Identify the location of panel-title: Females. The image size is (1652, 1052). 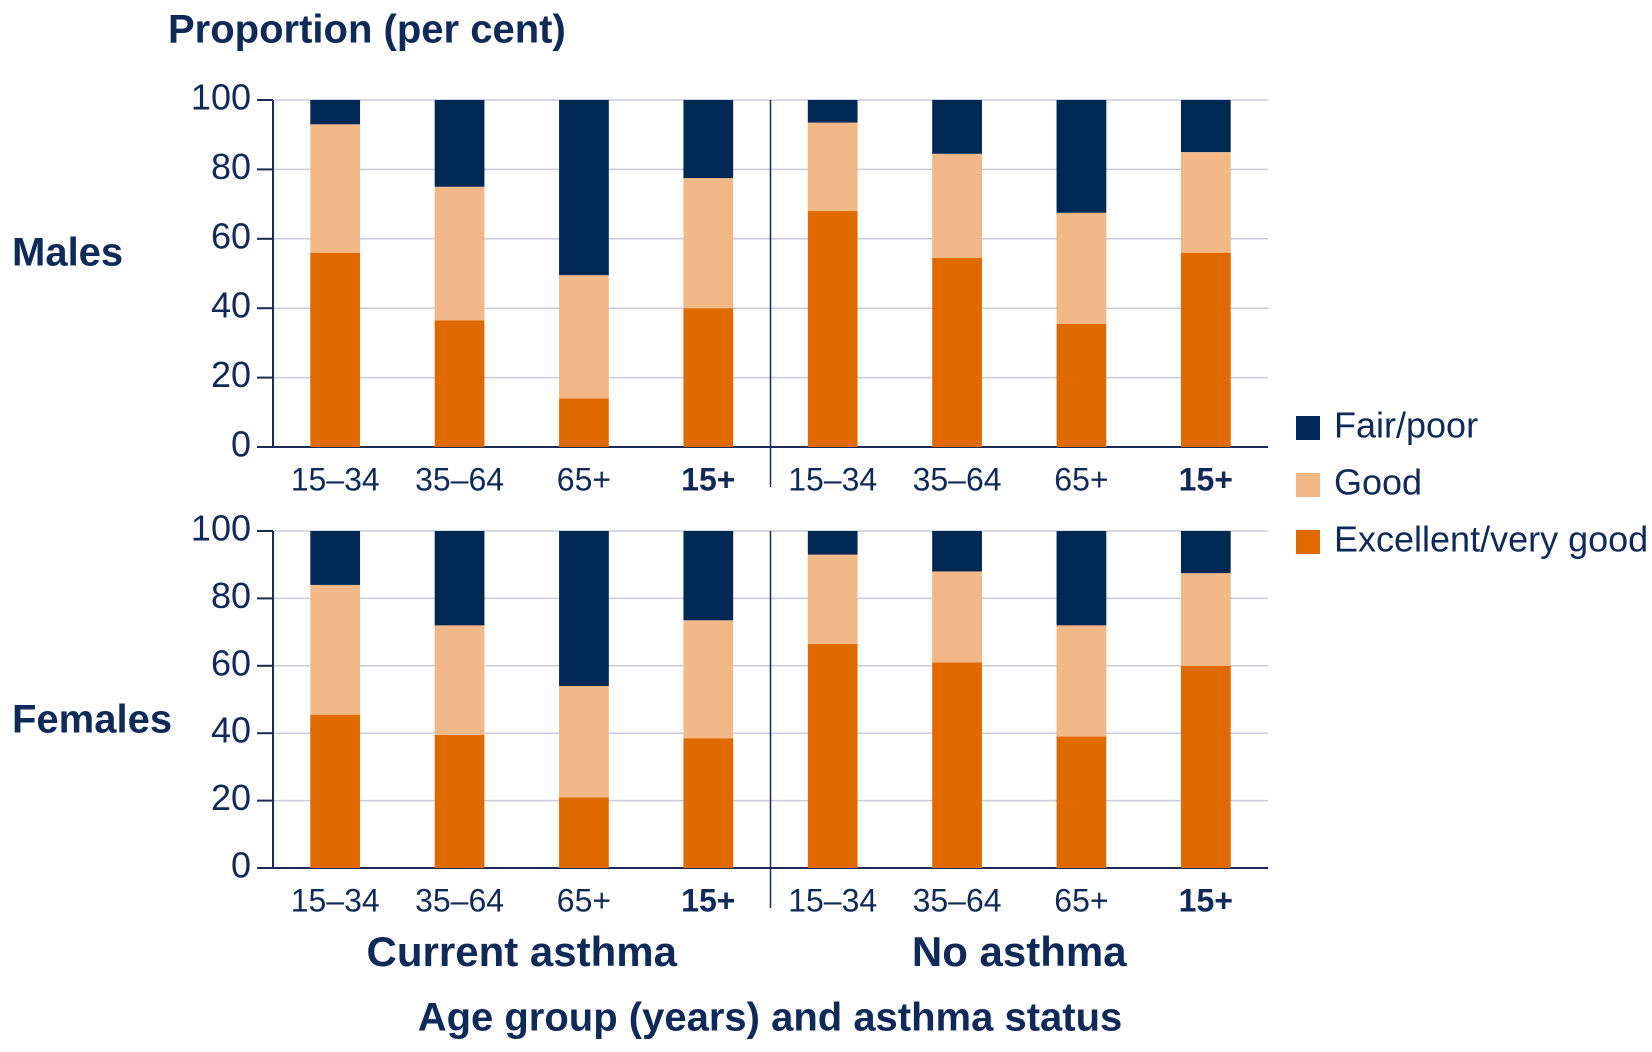
(92, 720).